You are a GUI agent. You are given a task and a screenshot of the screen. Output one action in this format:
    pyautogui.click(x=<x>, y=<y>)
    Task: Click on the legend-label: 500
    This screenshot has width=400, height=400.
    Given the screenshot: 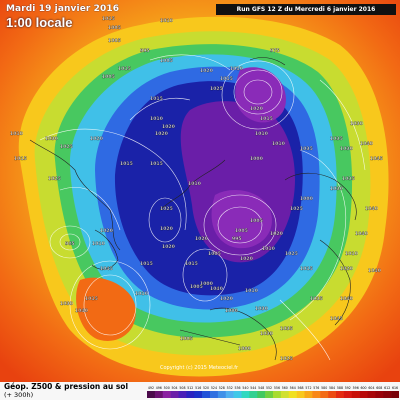 What is the action you would take?
    pyautogui.click(x=167, y=388)
    